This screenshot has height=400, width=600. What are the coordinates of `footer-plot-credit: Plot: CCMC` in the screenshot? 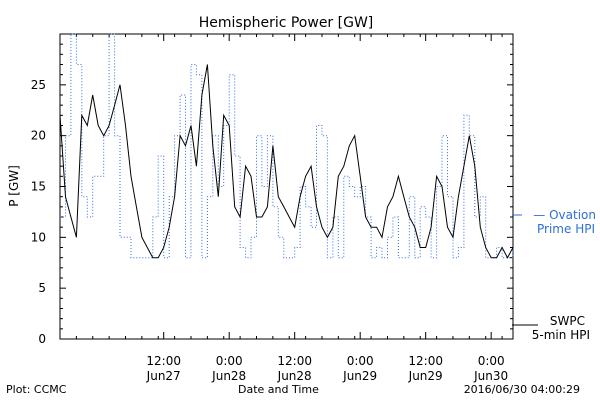 It's located at (36, 389).